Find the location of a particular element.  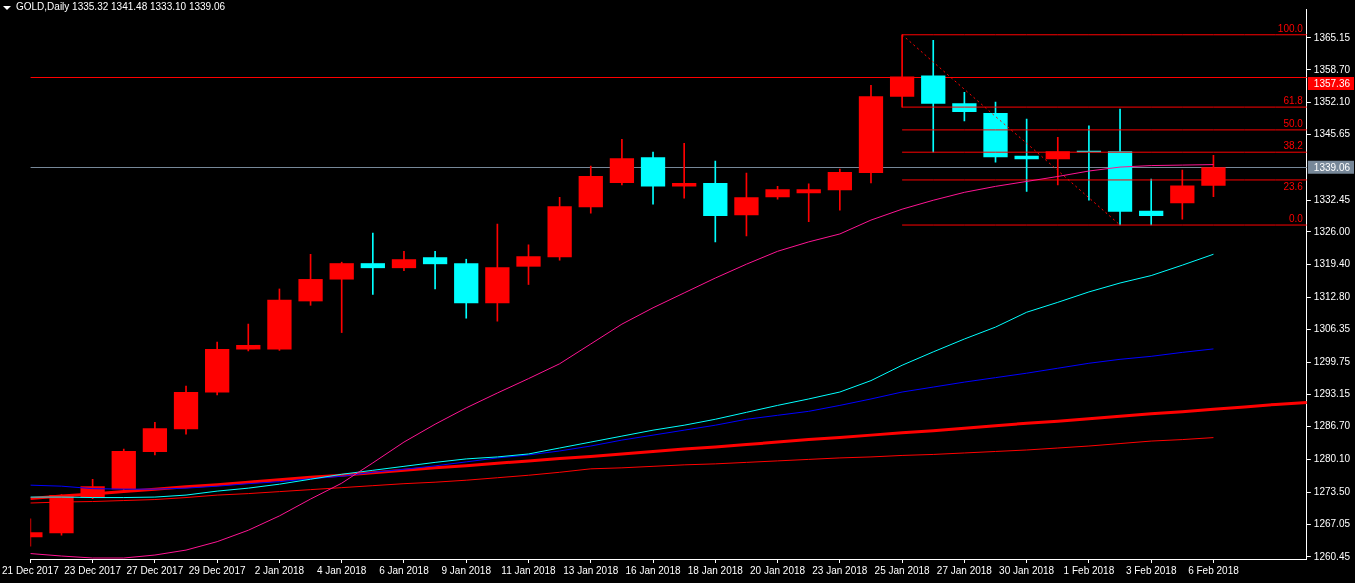

x-tick-label: 4 Jan 2018 is located at coordinates (341, 570).